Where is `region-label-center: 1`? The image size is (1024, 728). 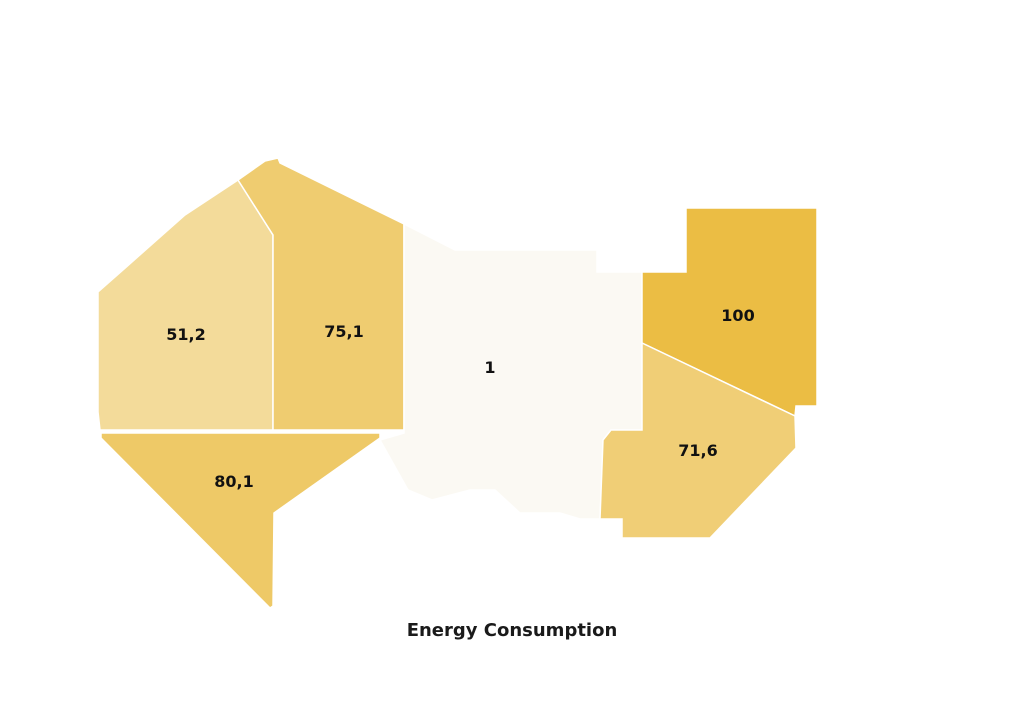
region-label-center: 1 is located at coordinates (489, 367).